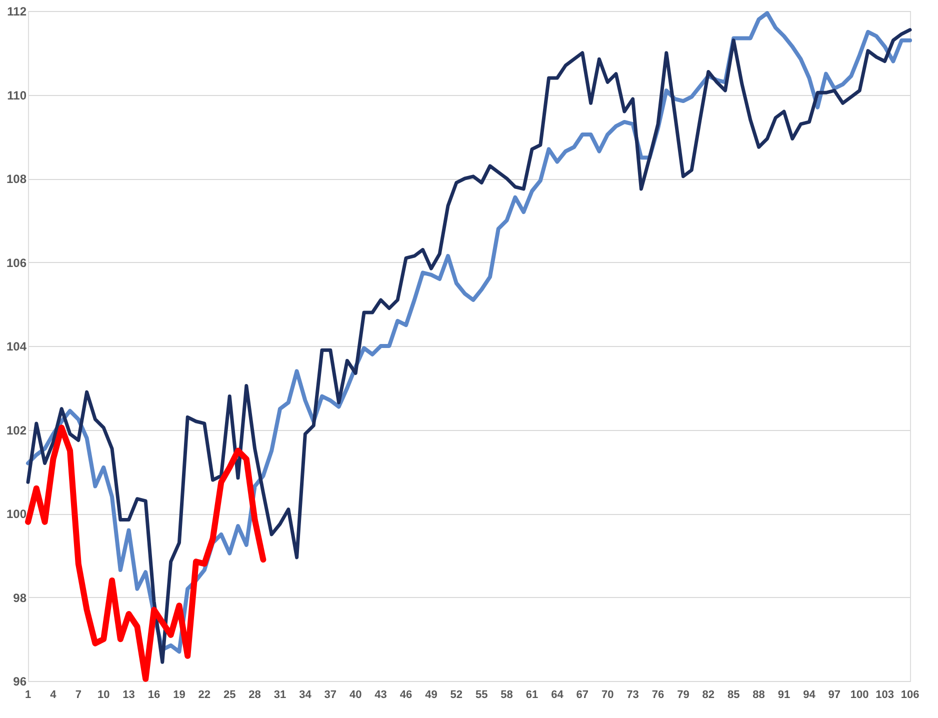 This screenshot has width=938, height=718. I want to click on y-tick-label: 98, so click(20, 597).